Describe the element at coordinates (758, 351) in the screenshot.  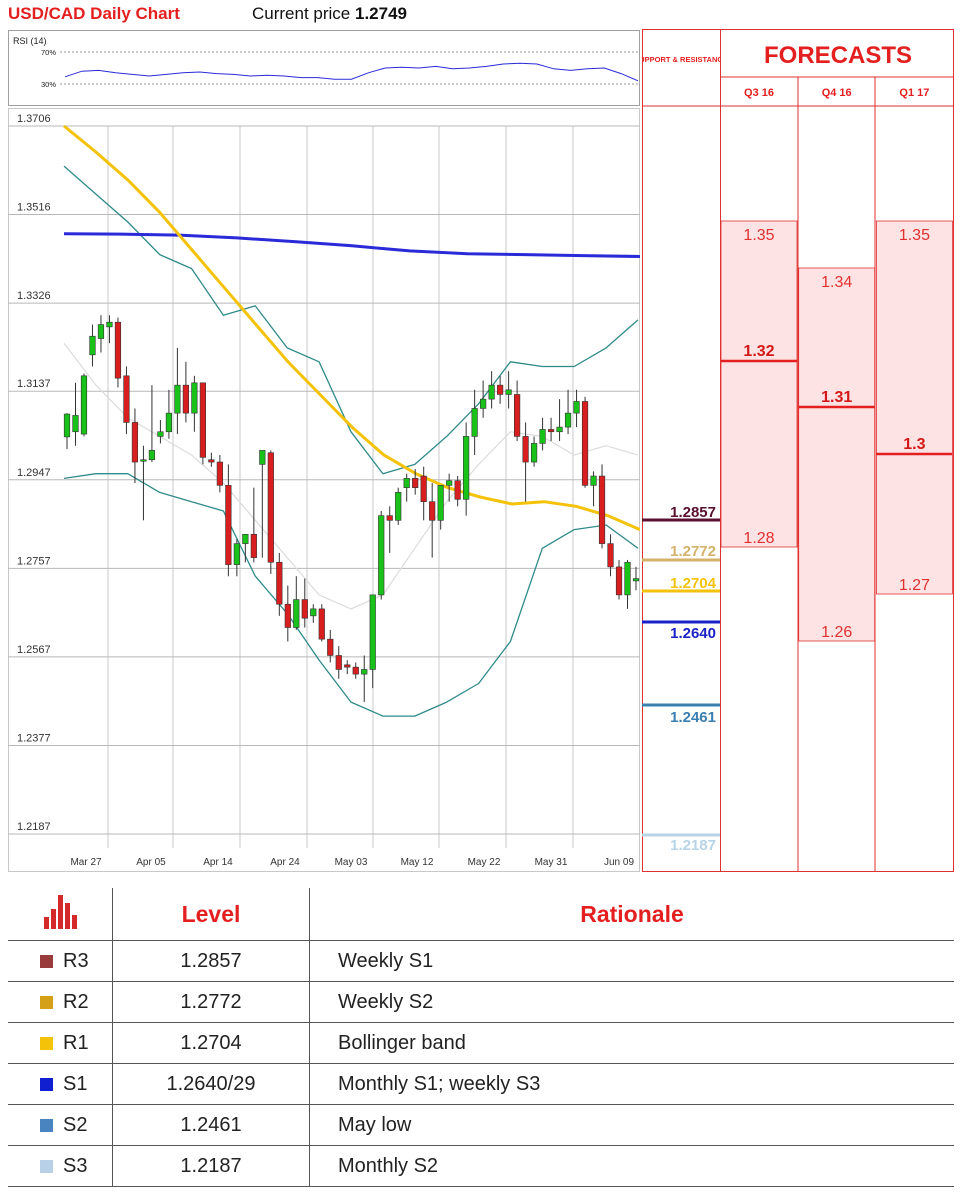
I see `forecast-mid: 1.32` at that location.